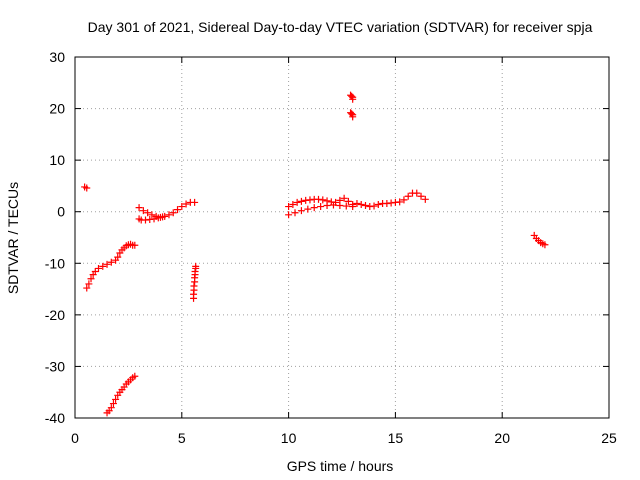 The width and height of the screenshot is (640, 480). Describe the element at coordinates (502, 438) in the screenshot. I see `x-tick-label: 20` at that location.